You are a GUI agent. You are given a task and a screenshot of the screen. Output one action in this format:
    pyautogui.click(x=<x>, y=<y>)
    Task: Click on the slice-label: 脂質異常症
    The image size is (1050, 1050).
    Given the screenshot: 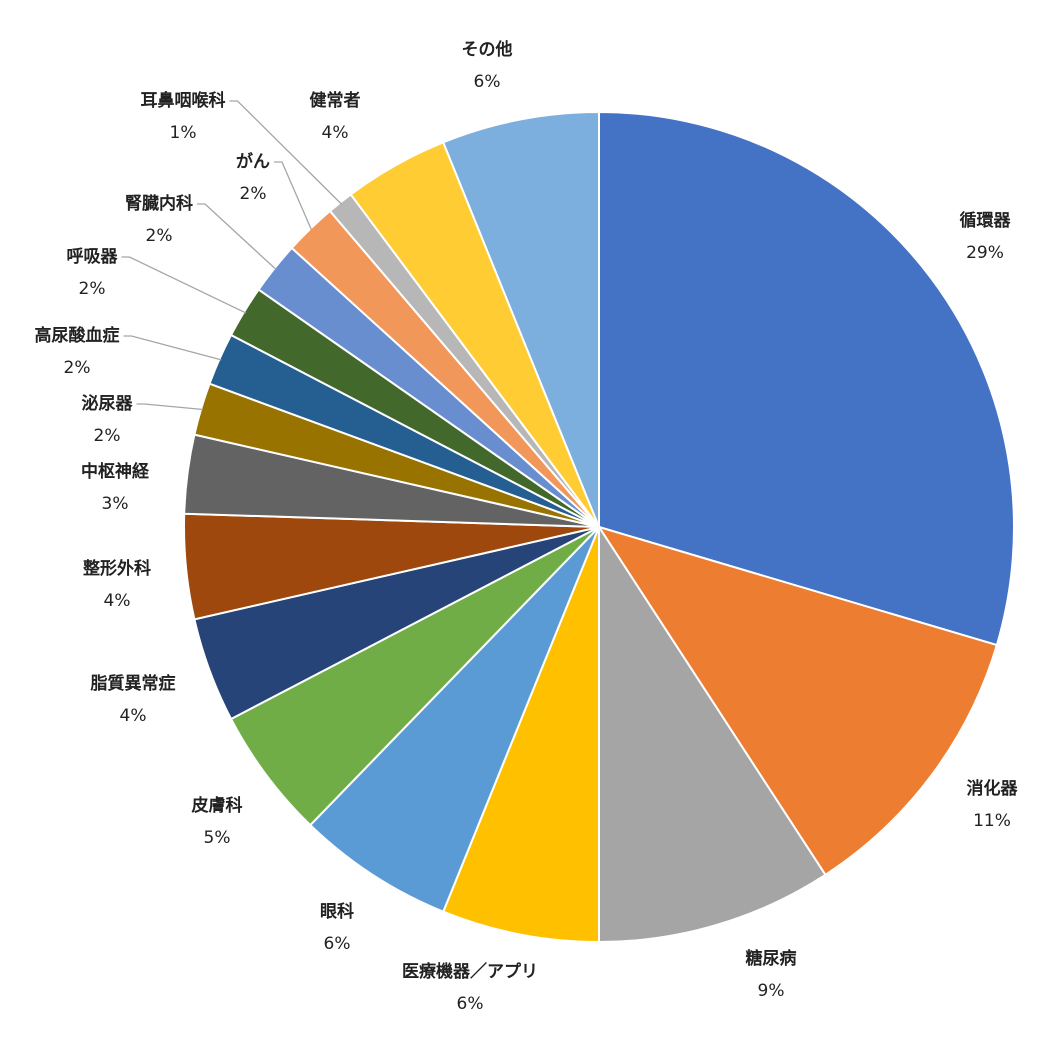 What is the action you would take?
    pyautogui.click(x=133, y=683)
    